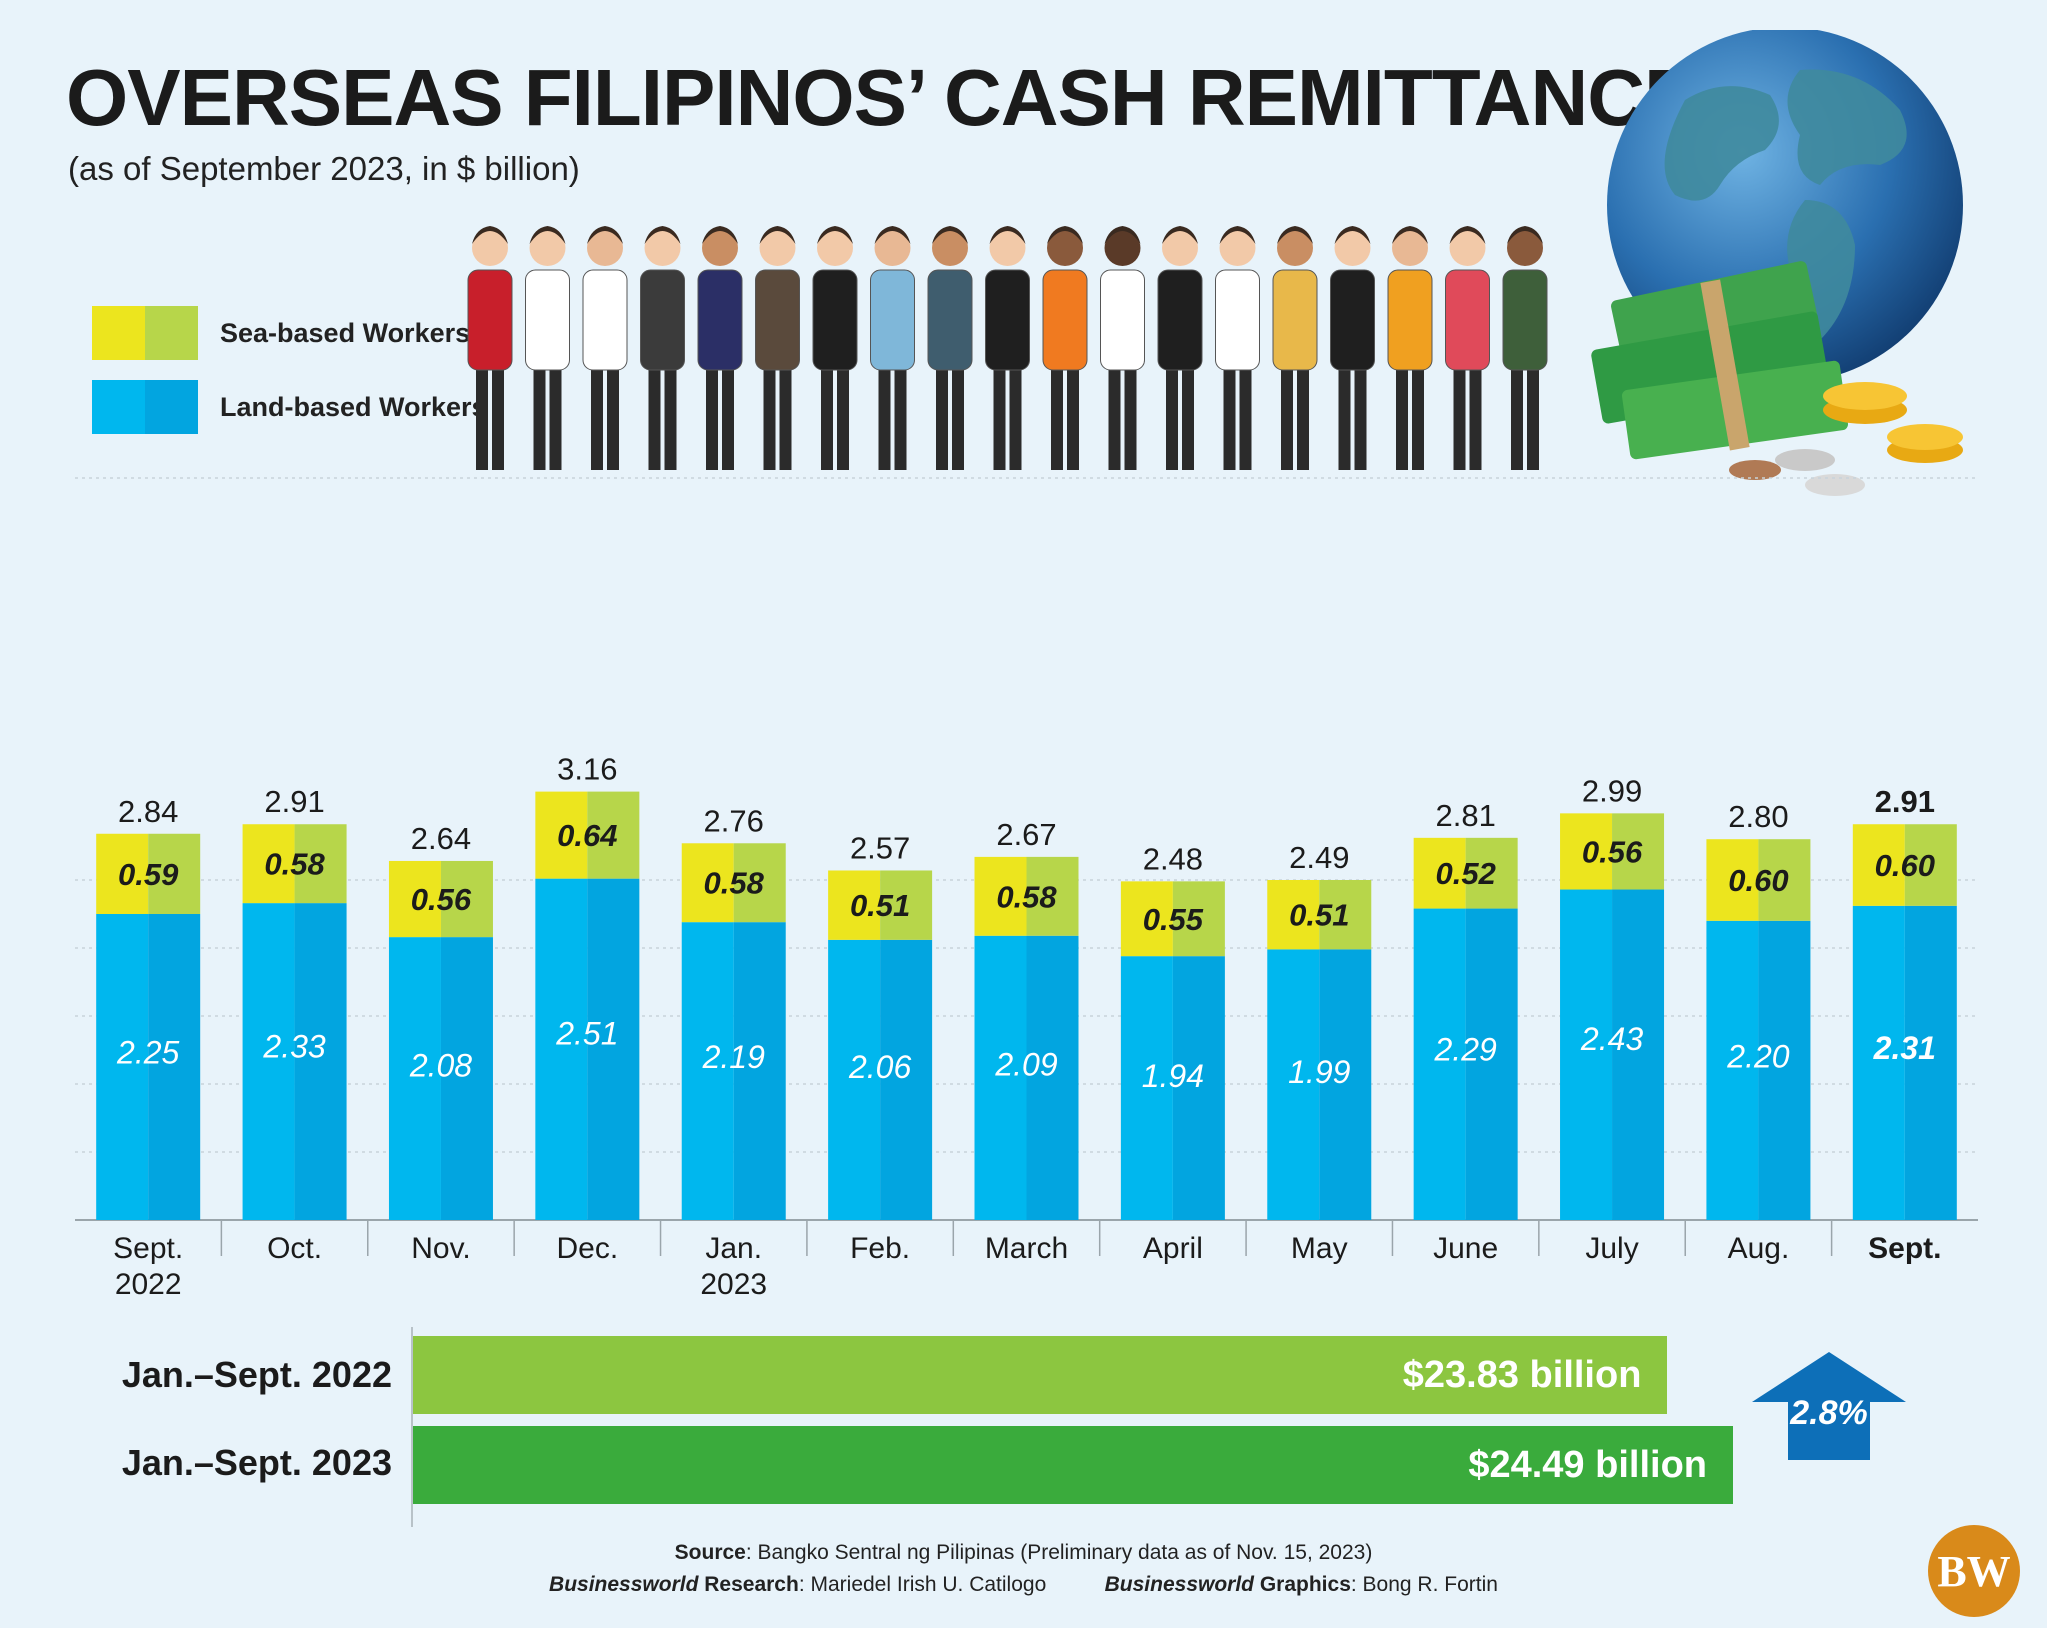 Image resolution: width=2047 pixels, height=1628 pixels. I want to click on data-label-land: 2.19, so click(733, 1057).